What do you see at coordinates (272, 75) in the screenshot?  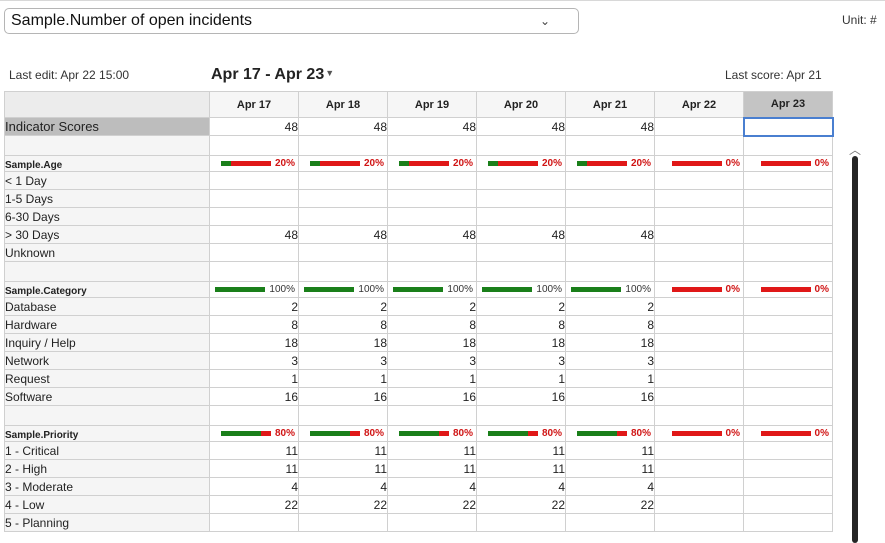 I see `date-range-selector: Apr 17 - Apr 23▼` at bounding box center [272, 75].